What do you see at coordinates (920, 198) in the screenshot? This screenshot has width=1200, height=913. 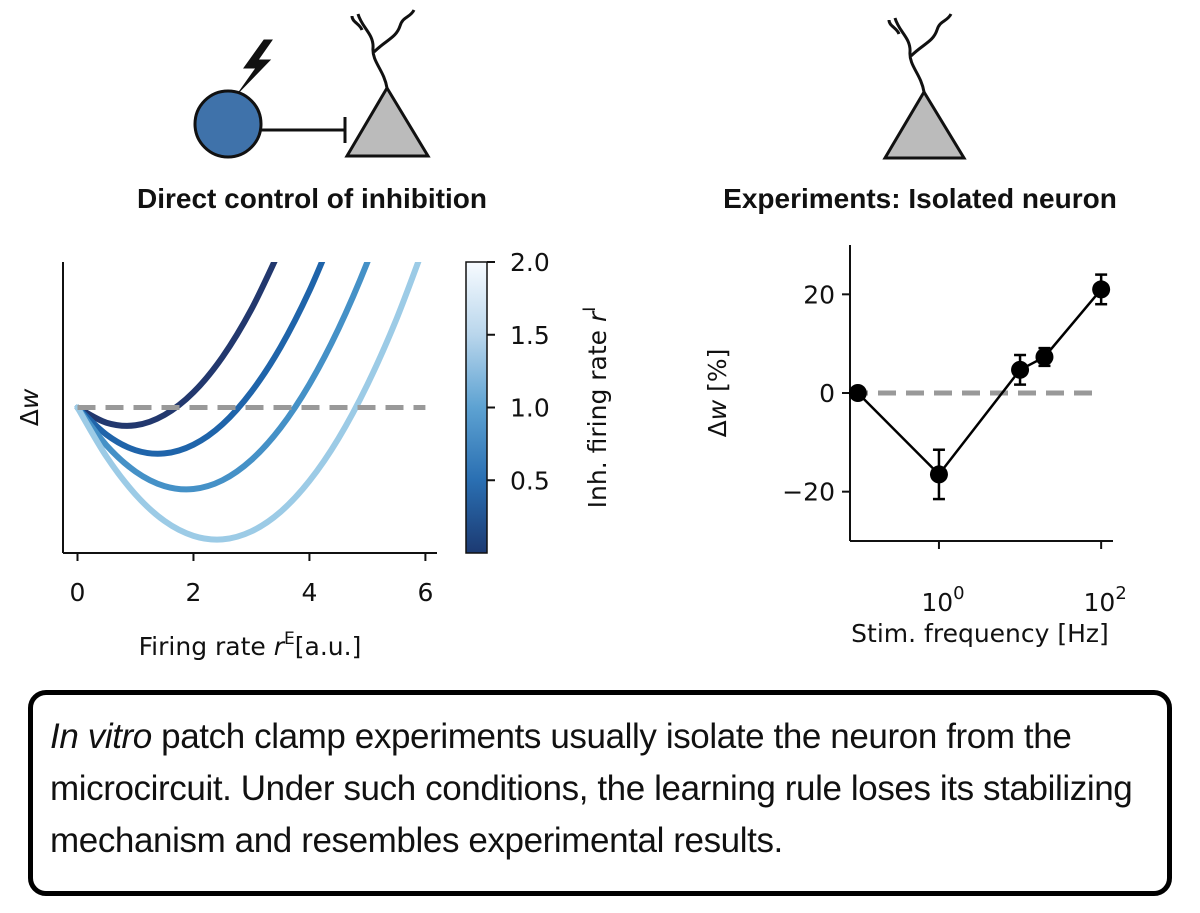 I see `panel-title: Experiments: Isolated neuron` at bounding box center [920, 198].